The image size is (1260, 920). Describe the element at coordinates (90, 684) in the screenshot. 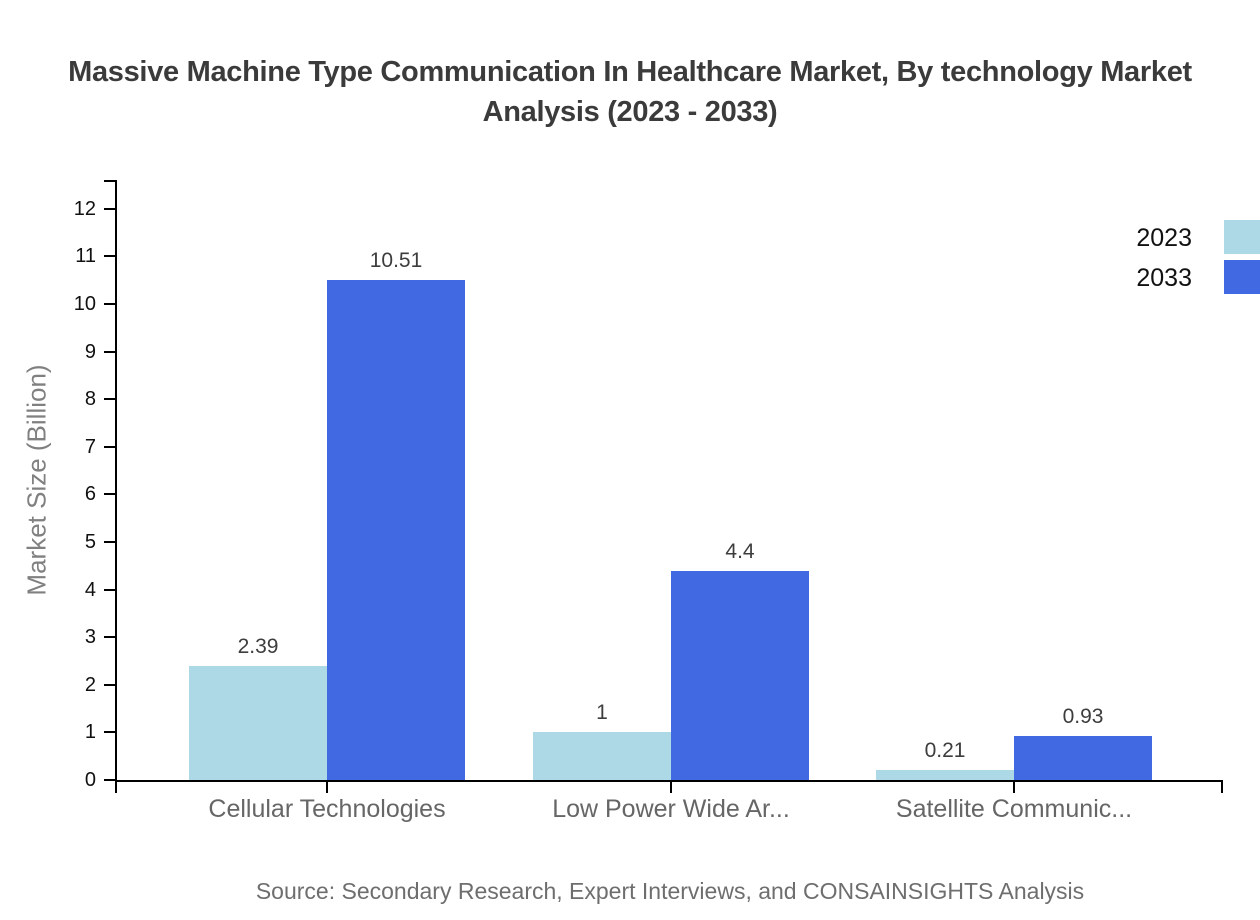

I see `y-axis-tick-label: 2` at that location.